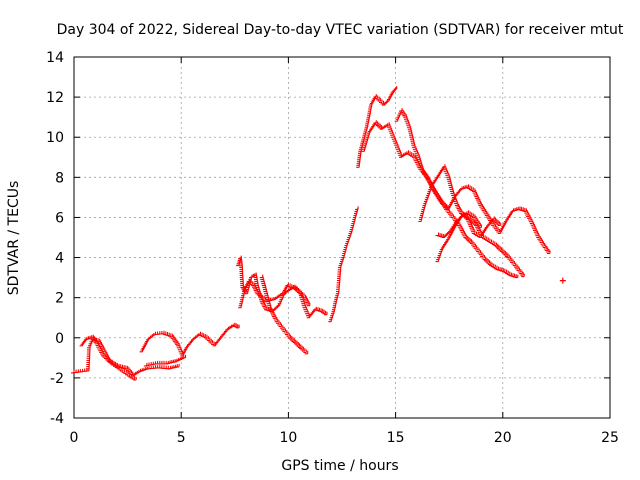 The height and width of the screenshot is (480, 640). Describe the element at coordinates (59, 339) in the screenshot. I see `y-tick-label: 0` at that location.